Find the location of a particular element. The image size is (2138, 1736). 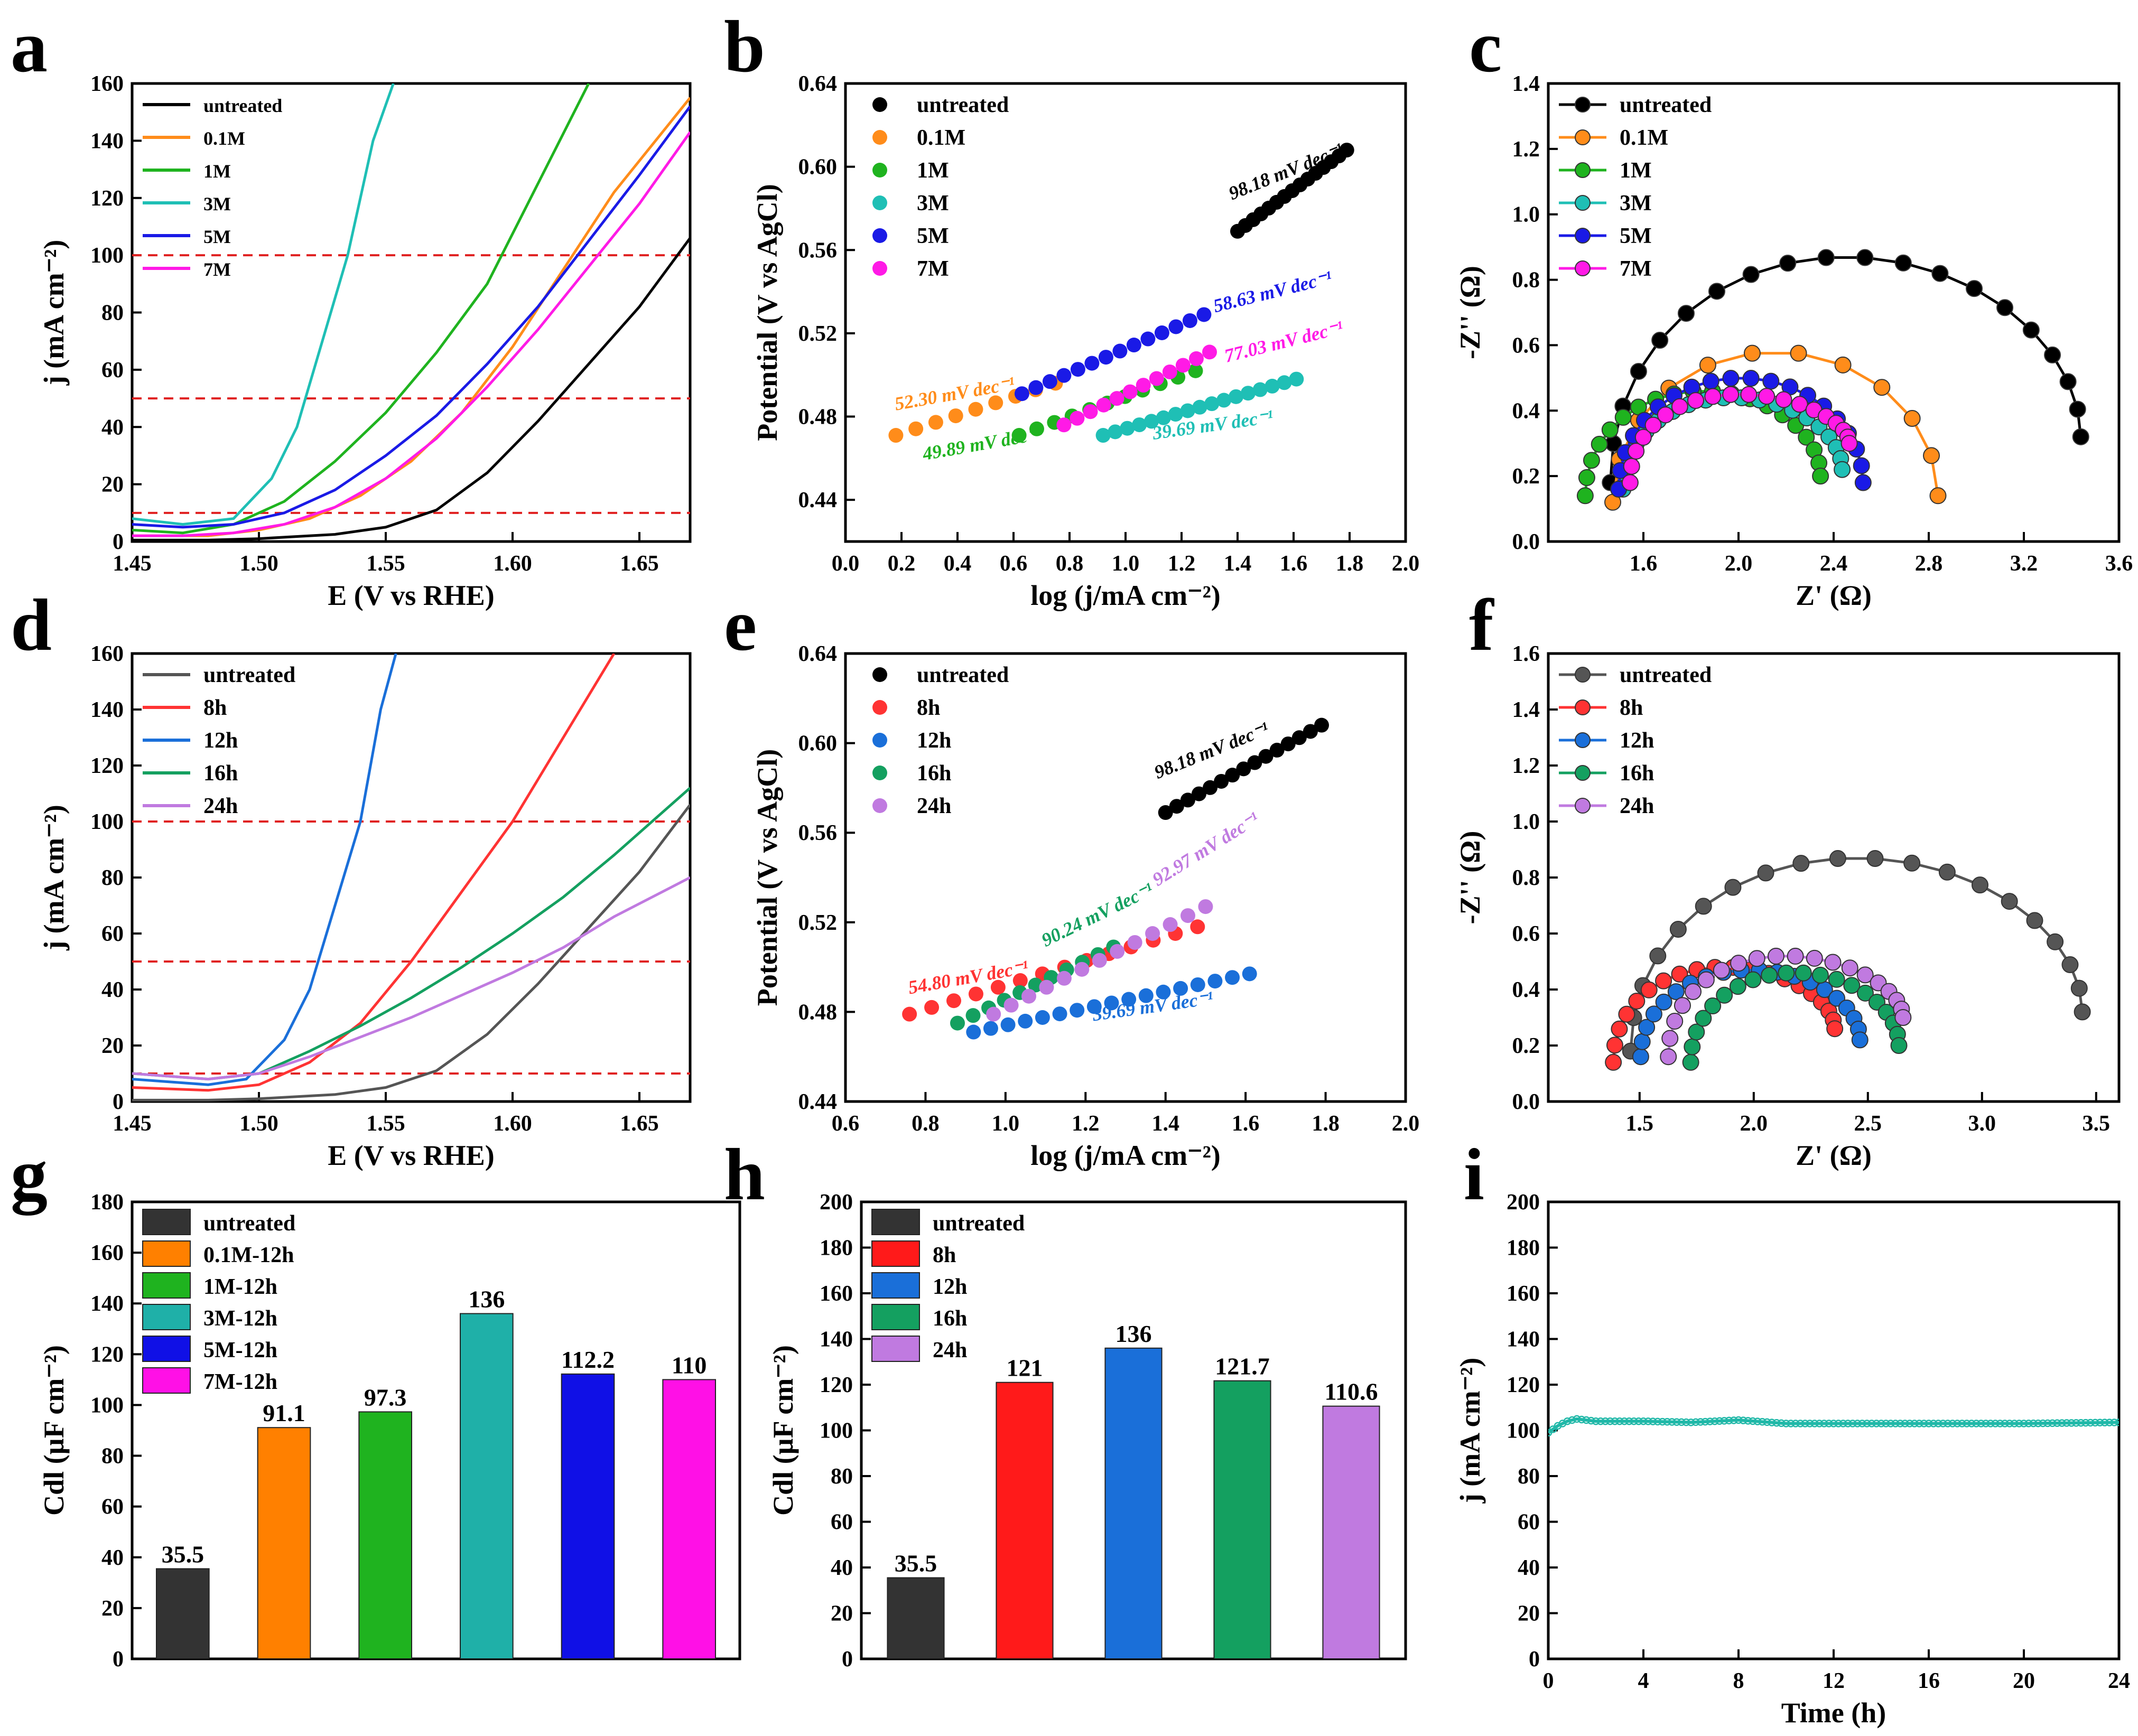

y-tick-label: 0.2 is located at coordinates (1526, 1046).